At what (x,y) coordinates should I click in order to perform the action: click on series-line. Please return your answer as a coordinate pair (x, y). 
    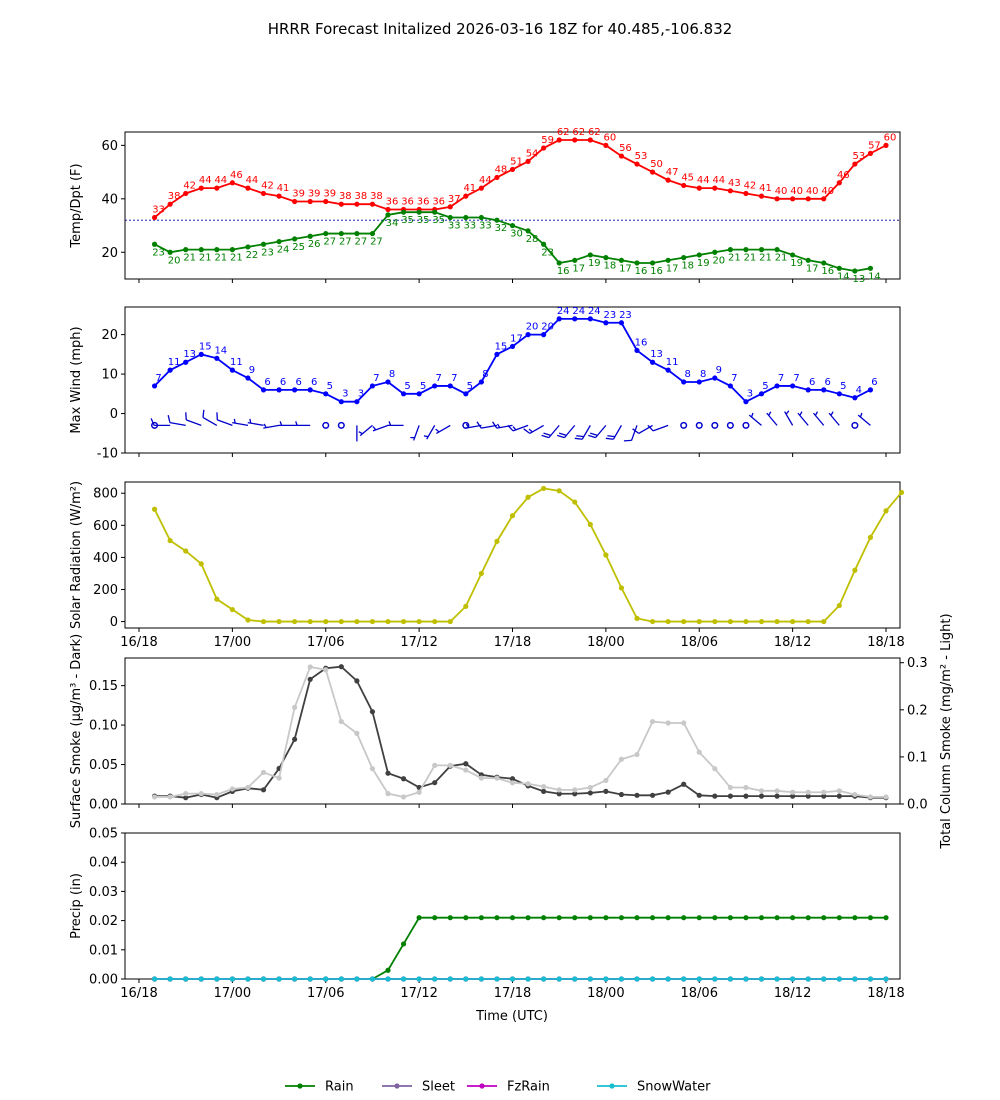
    Looking at the image, I should click on (520, 948).